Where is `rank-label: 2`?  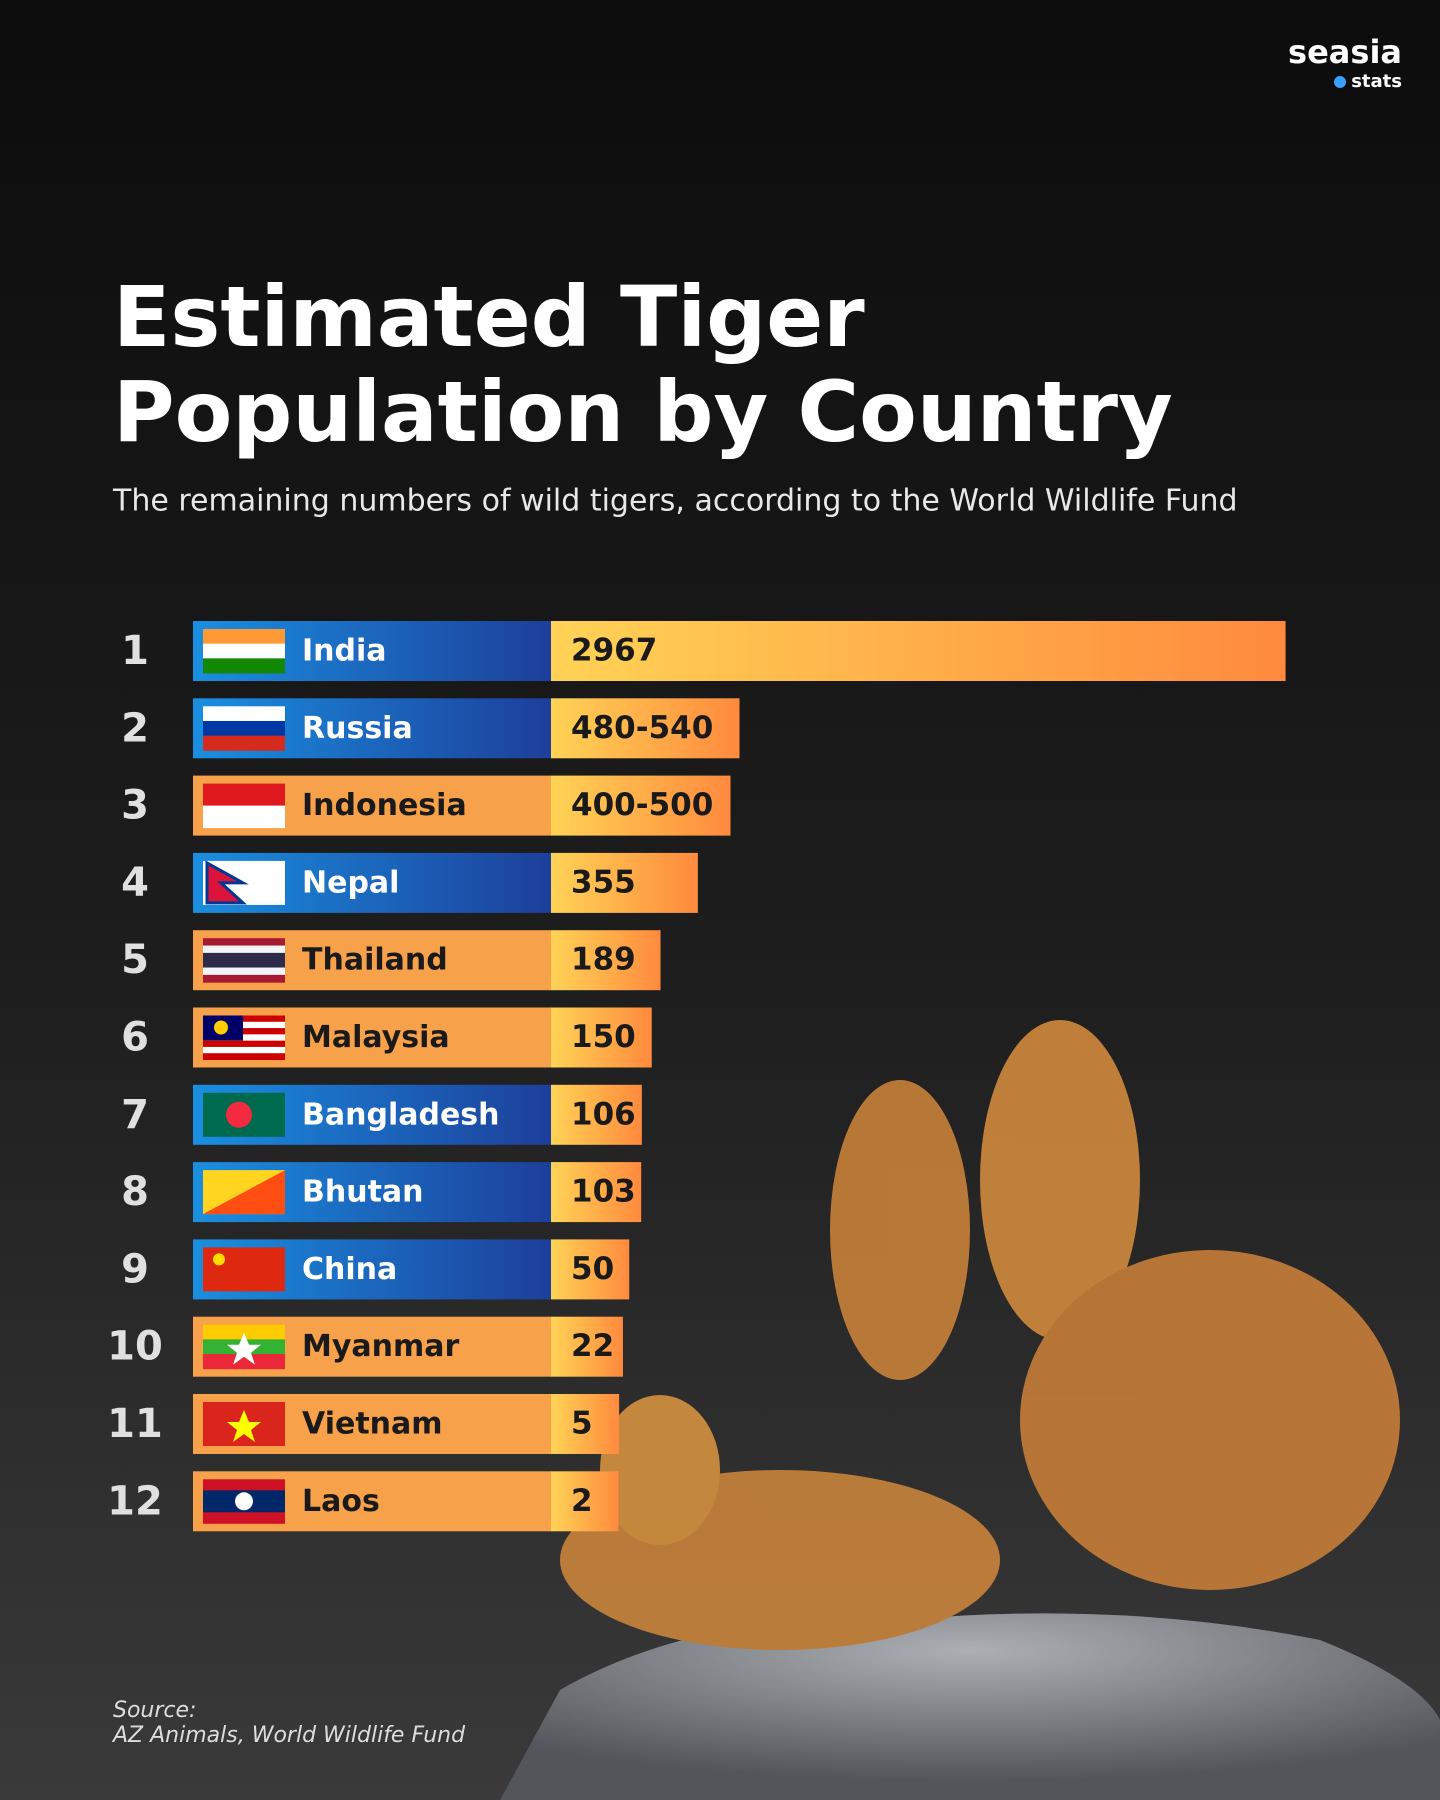
rank-label: 2 is located at coordinates (135, 728).